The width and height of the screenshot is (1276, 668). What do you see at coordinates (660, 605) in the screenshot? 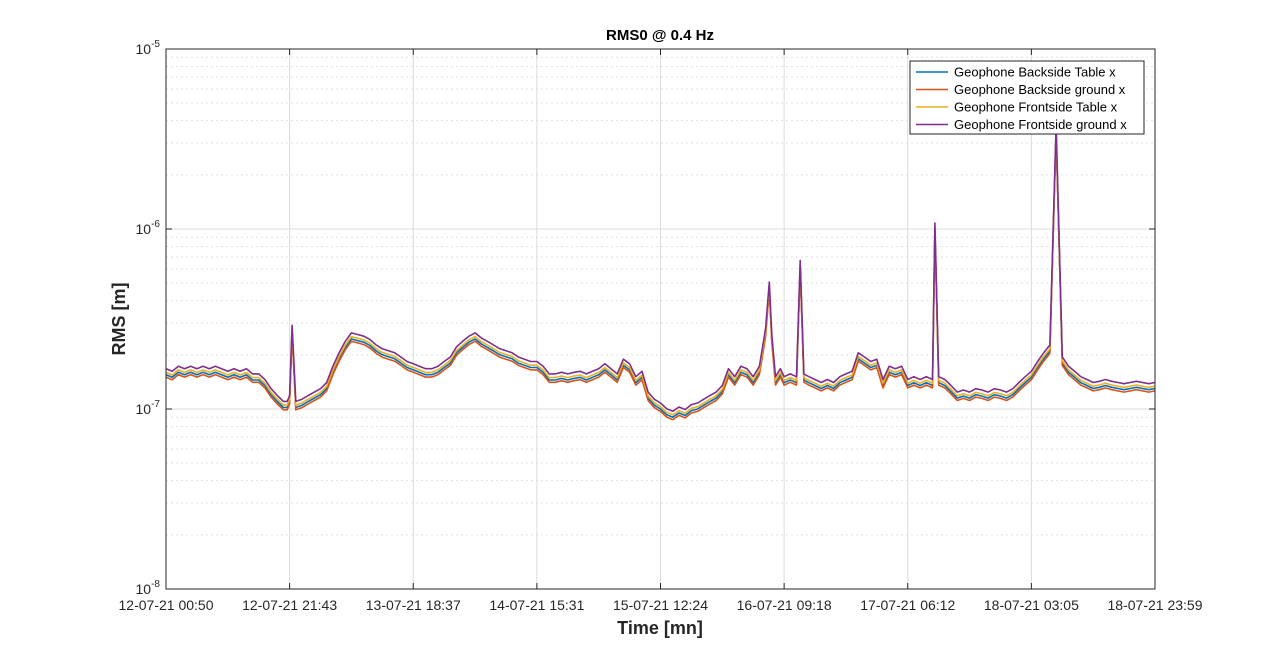
I see `x-tick-label: 15-07-21 12:24` at bounding box center [660, 605].